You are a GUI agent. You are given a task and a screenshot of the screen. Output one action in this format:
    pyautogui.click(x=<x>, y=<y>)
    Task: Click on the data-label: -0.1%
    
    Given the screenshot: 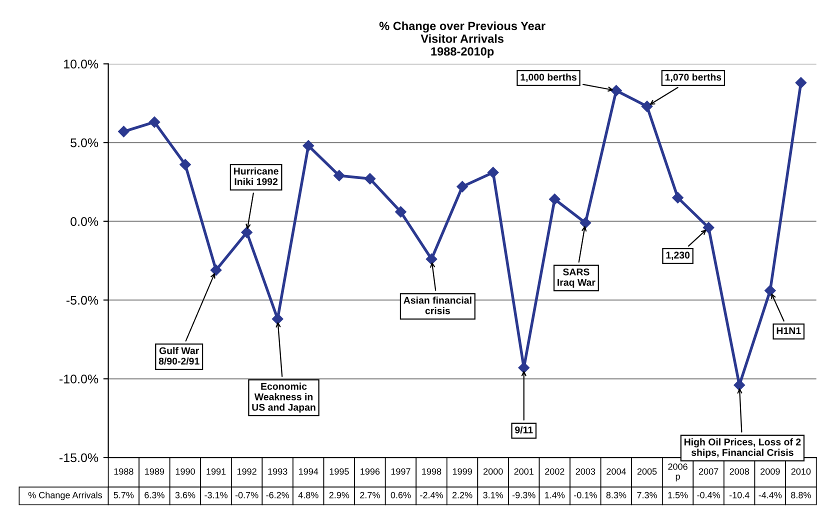 What is the action you would take?
    pyautogui.click(x=585, y=495)
    